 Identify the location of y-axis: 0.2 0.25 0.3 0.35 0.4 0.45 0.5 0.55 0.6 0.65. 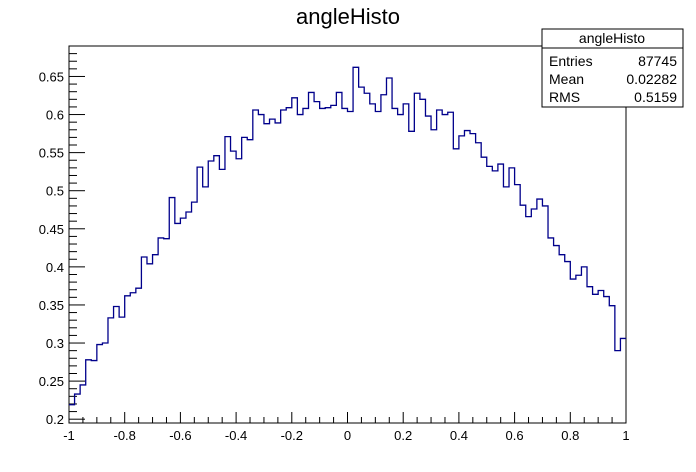
(62, 236).